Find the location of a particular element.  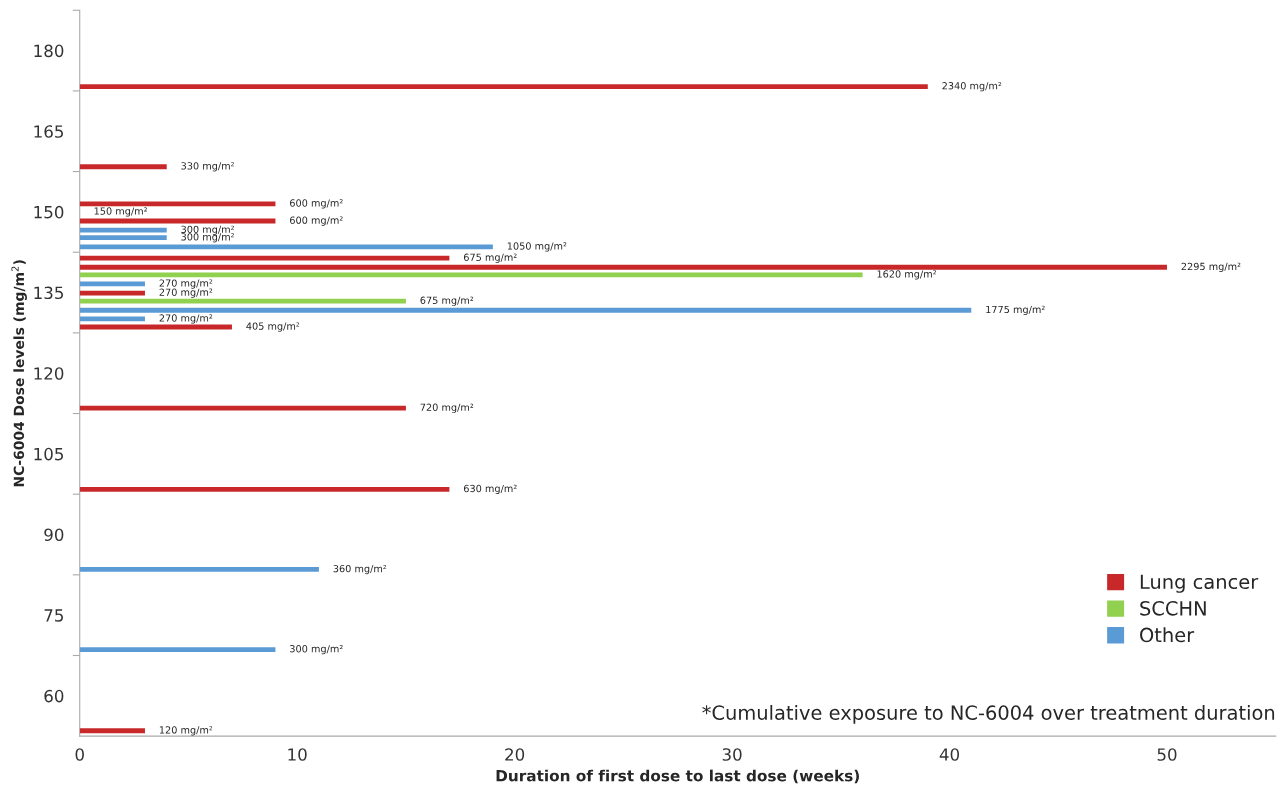

y-axis-title: NC-6004 Dose levels (mg/m$^{2}$) is located at coordinates (19, 373).